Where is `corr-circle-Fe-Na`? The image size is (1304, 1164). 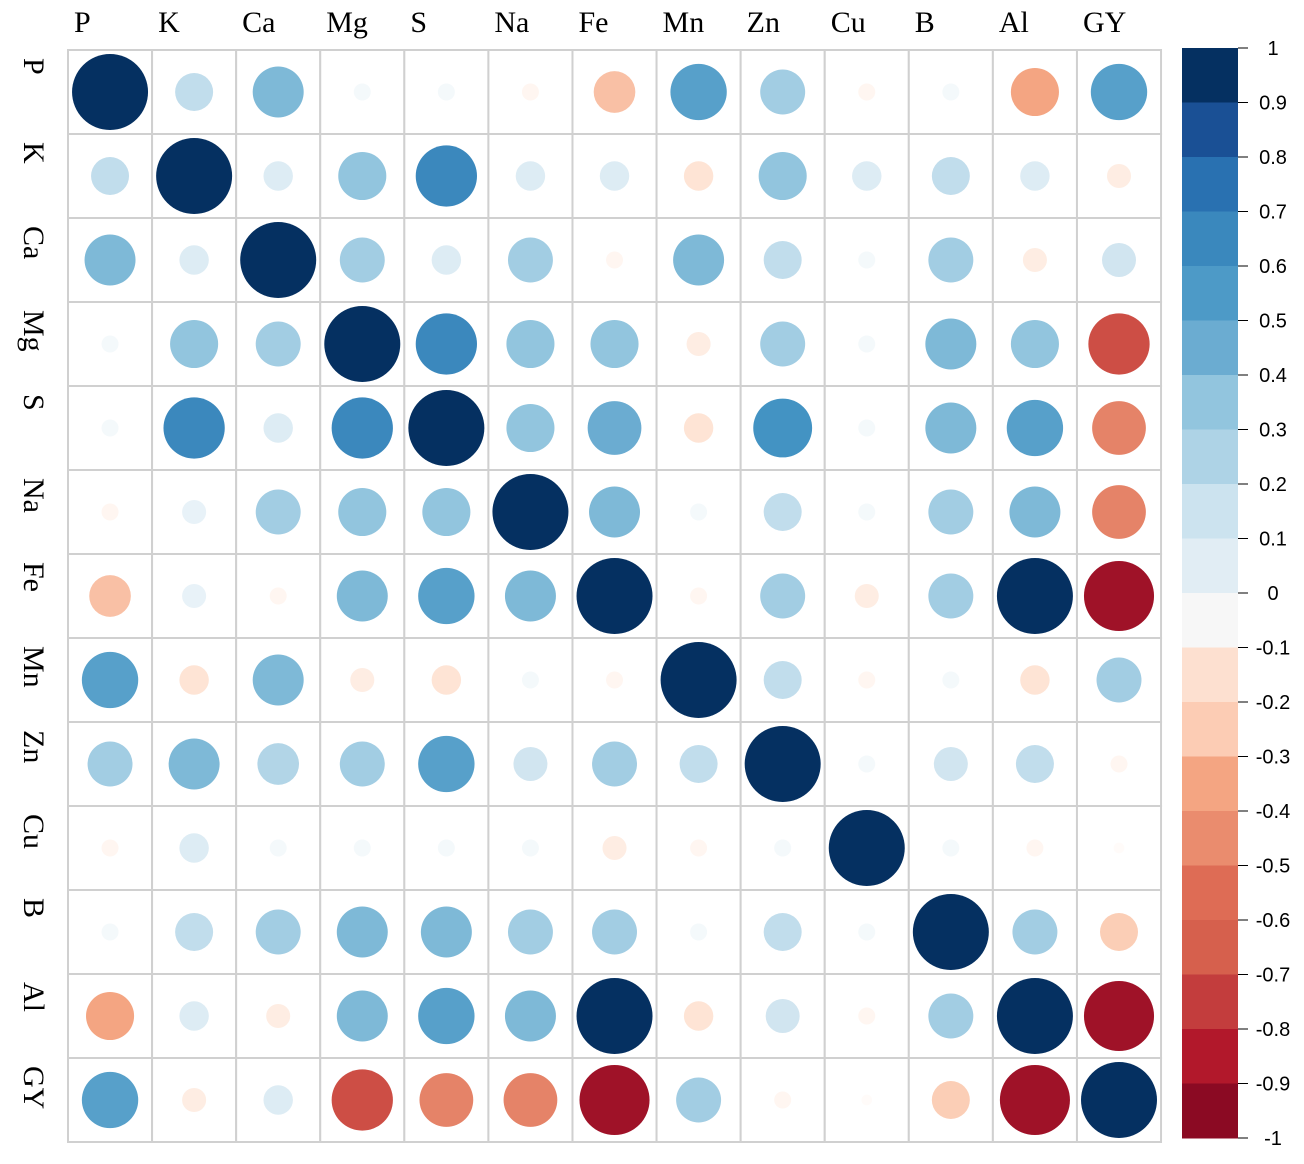 corr-circle-Fe-Na is located at coordinates (530, 596).